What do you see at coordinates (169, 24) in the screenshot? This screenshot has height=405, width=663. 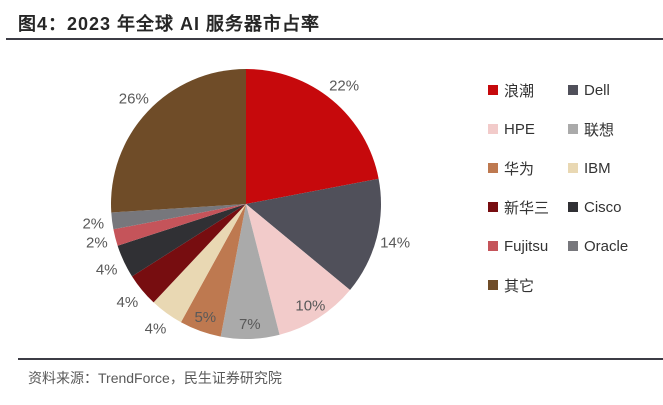 I see `figure-title: 图4：2023 年全球 AI 服务器市占率` at bounding box center [169, 24].